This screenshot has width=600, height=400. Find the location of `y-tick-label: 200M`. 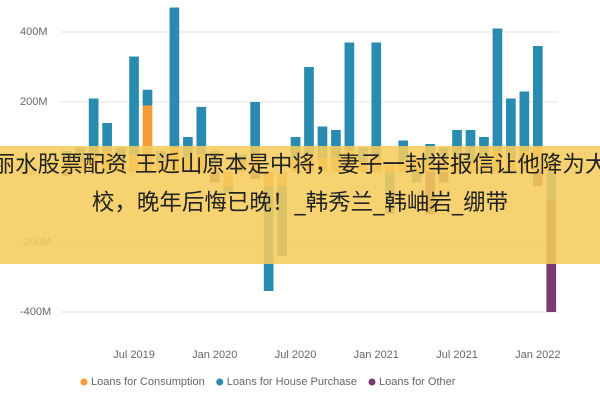

y-tick-label: 200M is located at coordinates (34, 102).